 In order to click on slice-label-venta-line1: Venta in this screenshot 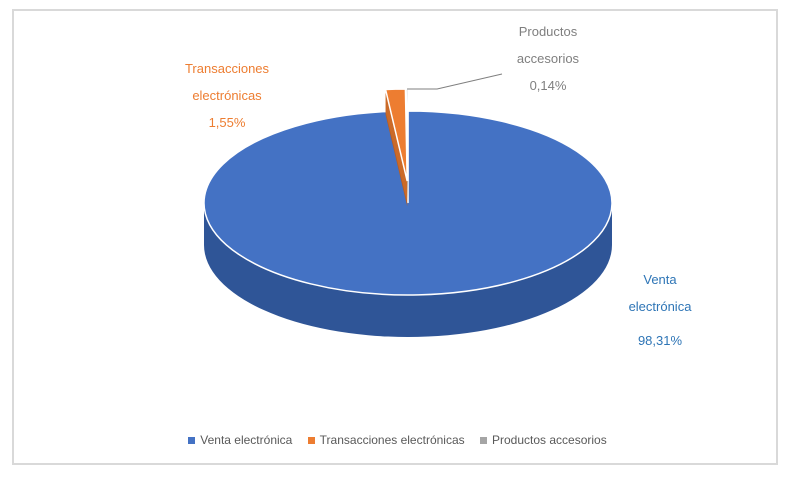, I will do `click(660, 279)`.